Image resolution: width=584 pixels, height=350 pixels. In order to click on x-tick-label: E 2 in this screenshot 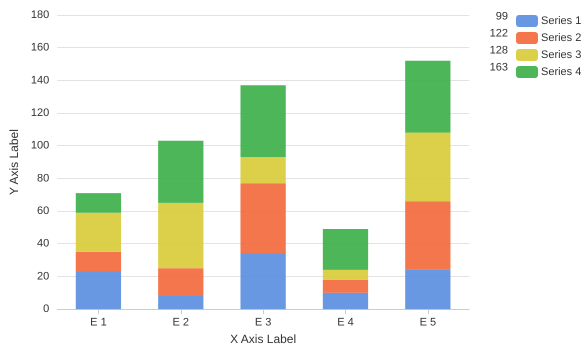, I will do `click(181, 322)`.